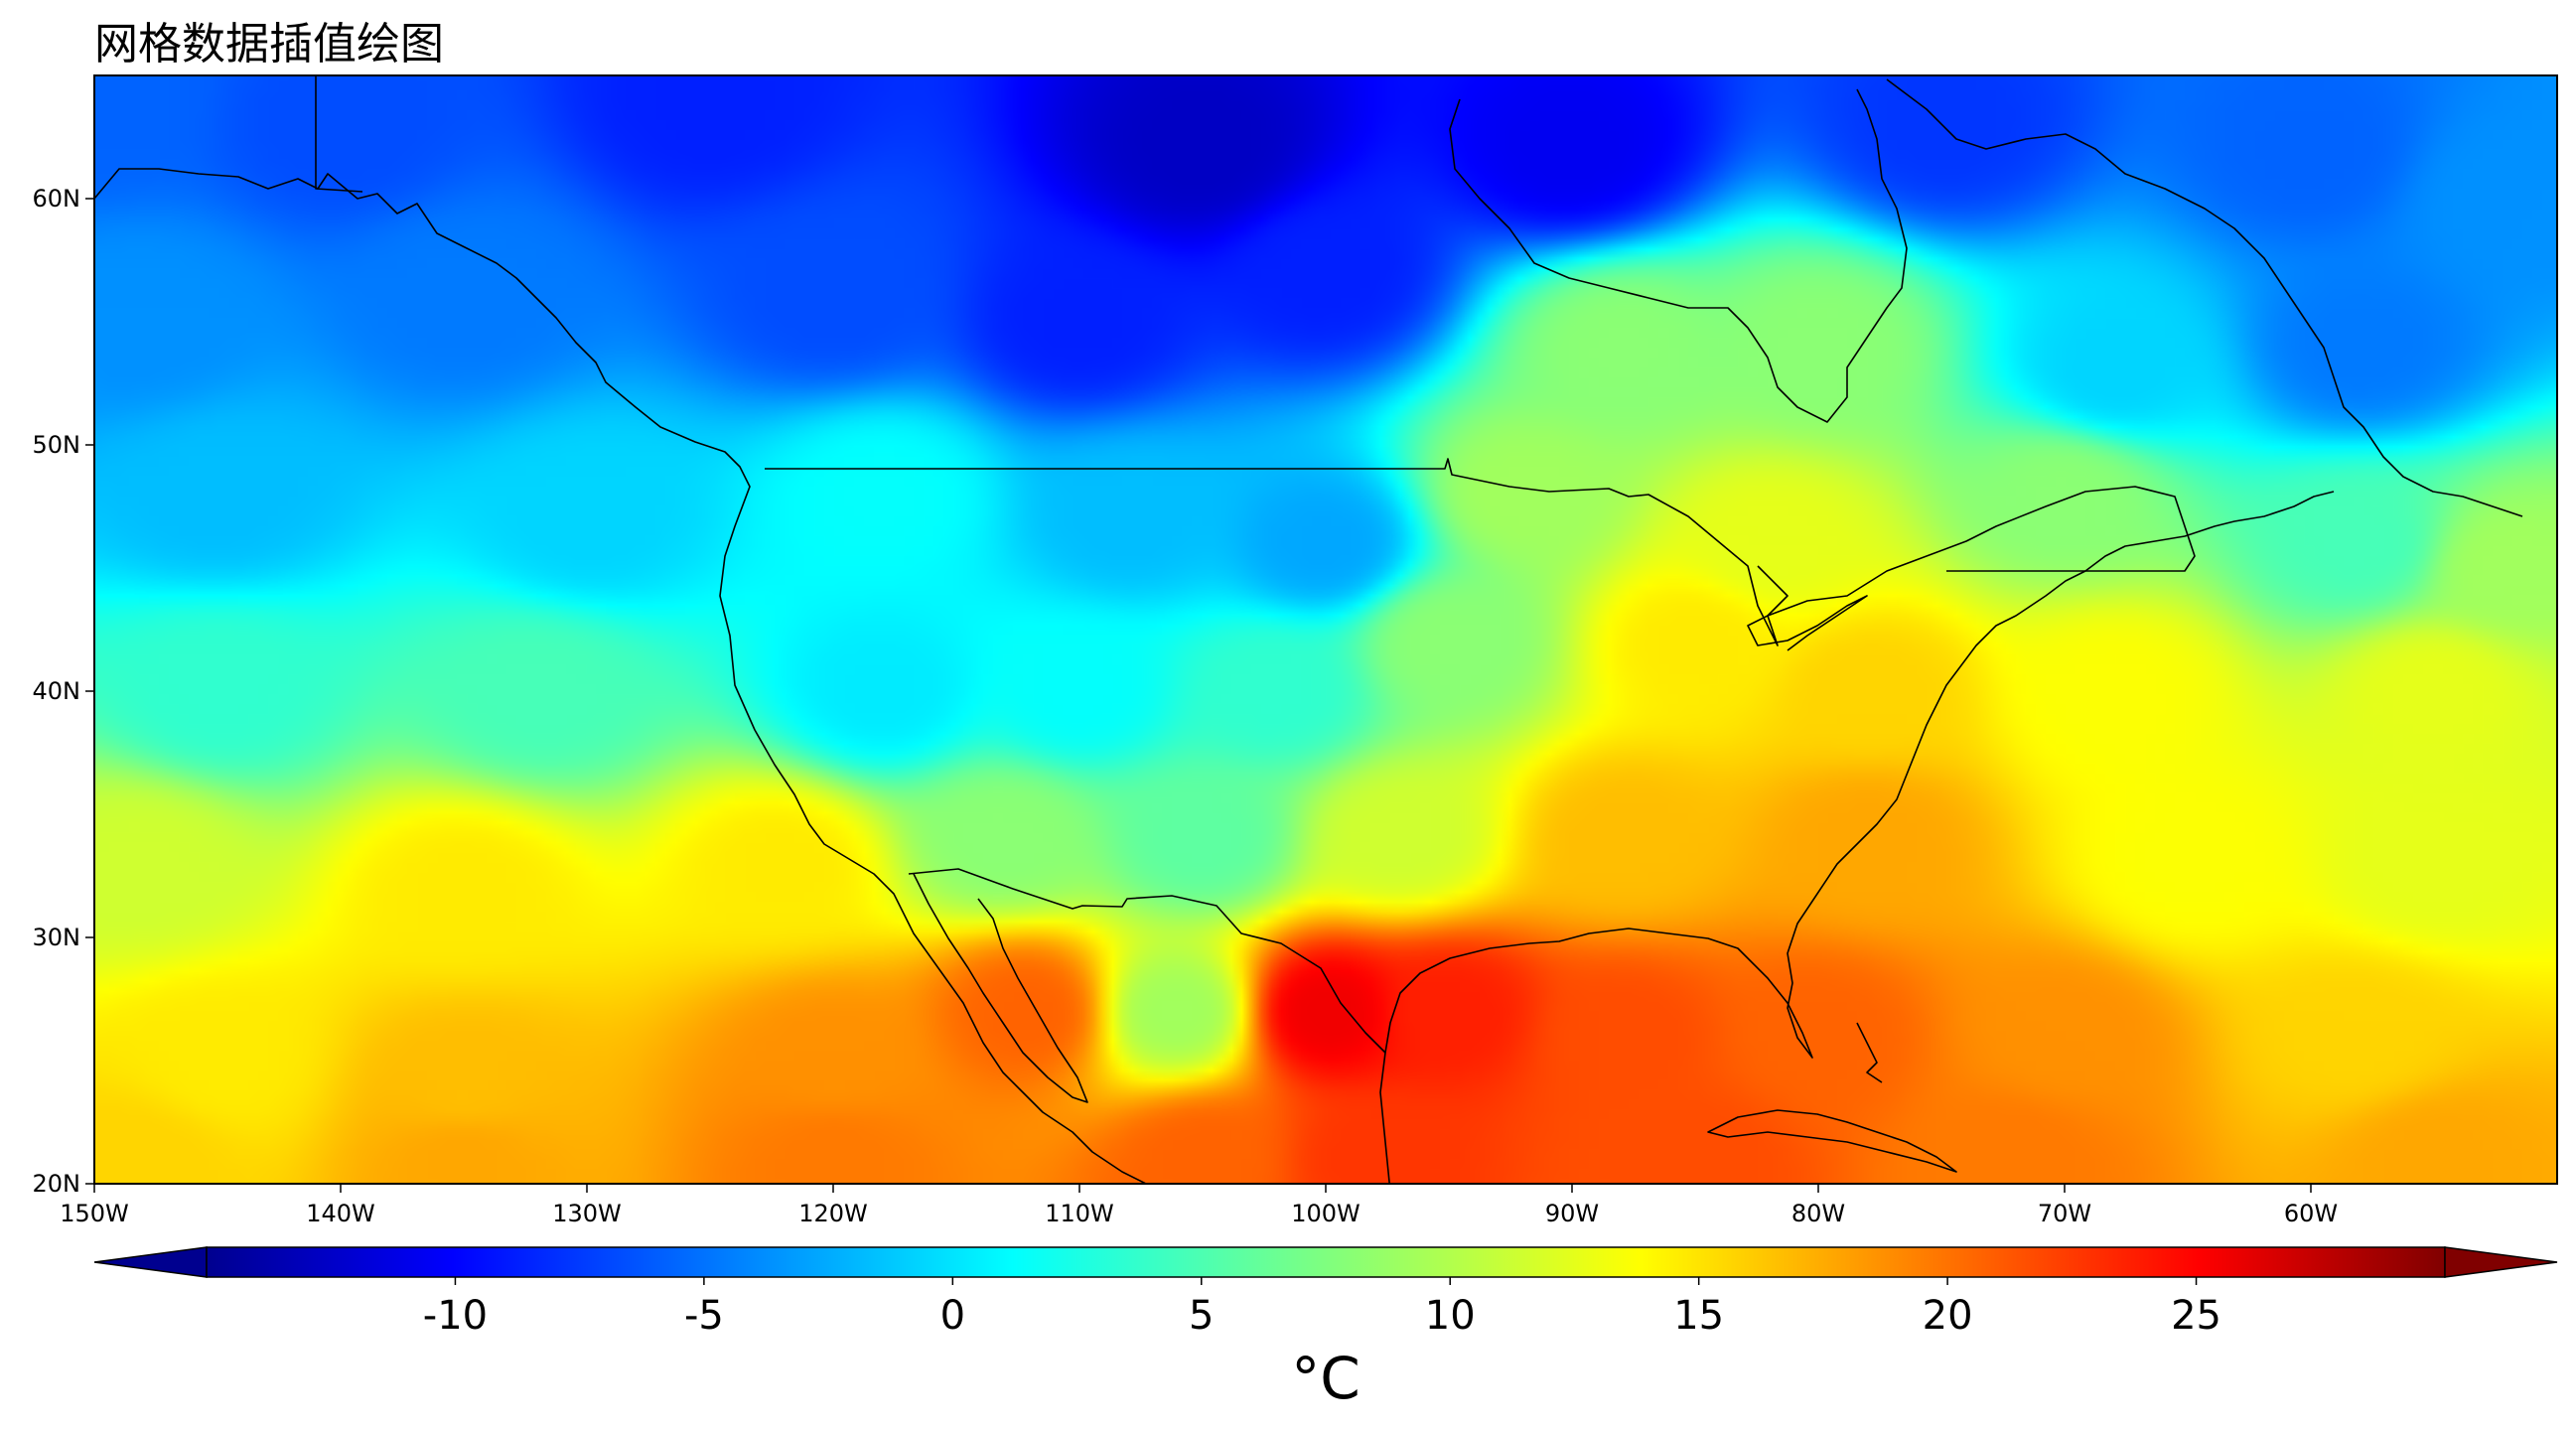 The height and width of the screenshot is (1430, 2576). I want to click on colorbar-tick-label: -5, so click(704, 1316).